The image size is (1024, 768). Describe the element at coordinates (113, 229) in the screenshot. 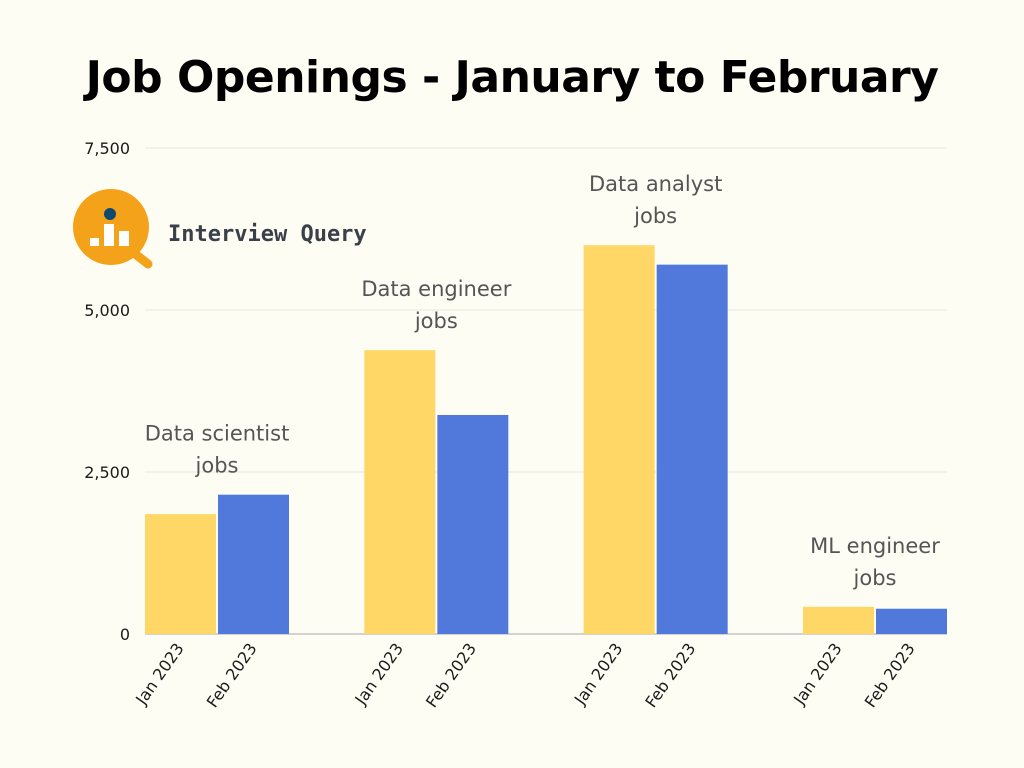

I see `interview-query-logo-icon` at that location.